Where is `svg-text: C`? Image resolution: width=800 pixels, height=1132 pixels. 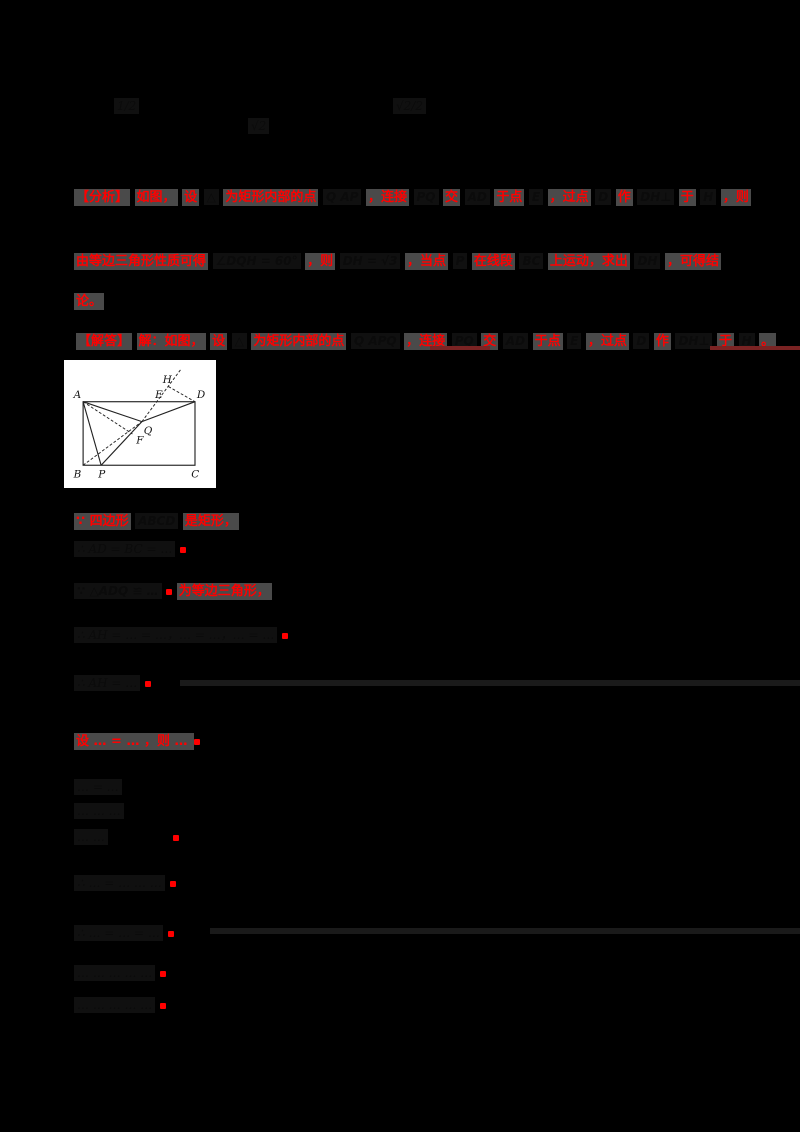 svg-text: C is located at coordinates (195, 475).